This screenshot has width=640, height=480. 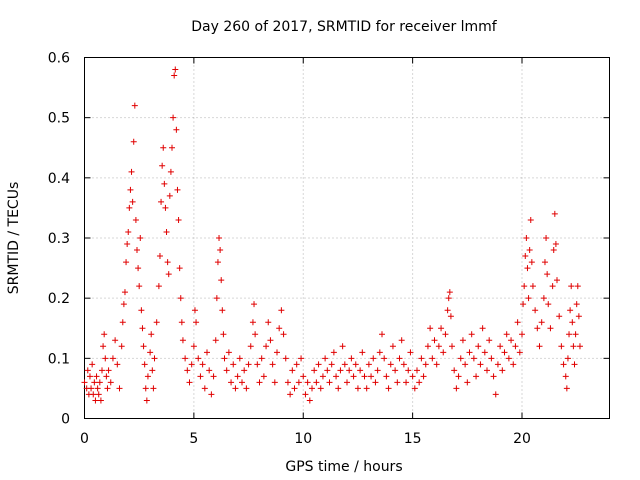 What do you see at coordinates (343, 467) in the screenshot?
I see `x-axis-label: GPS time / hours` at bounding box center [343, 467].